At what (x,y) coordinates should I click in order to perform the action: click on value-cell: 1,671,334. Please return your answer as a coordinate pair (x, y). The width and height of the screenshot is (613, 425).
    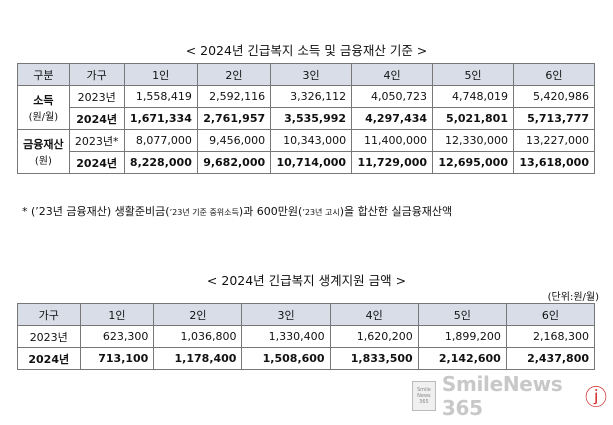
    Looking at the image, I should click on (160, 118).